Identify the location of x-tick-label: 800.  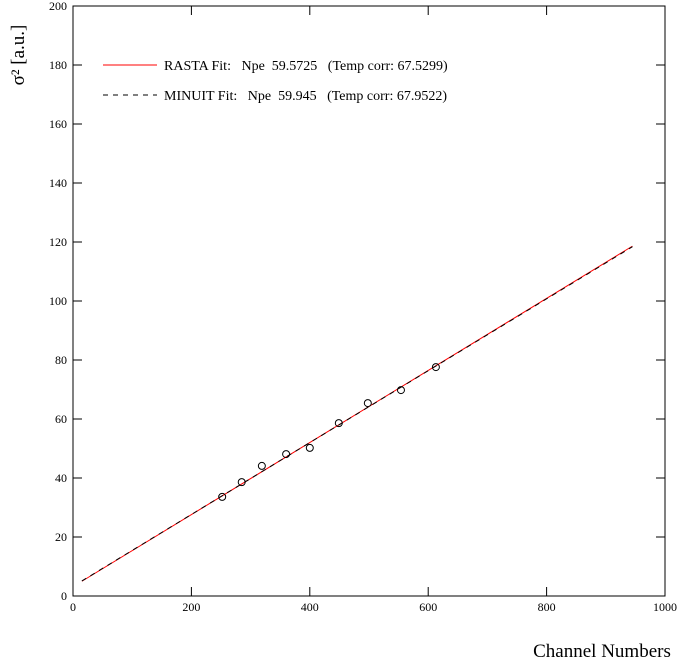
(547, 607).